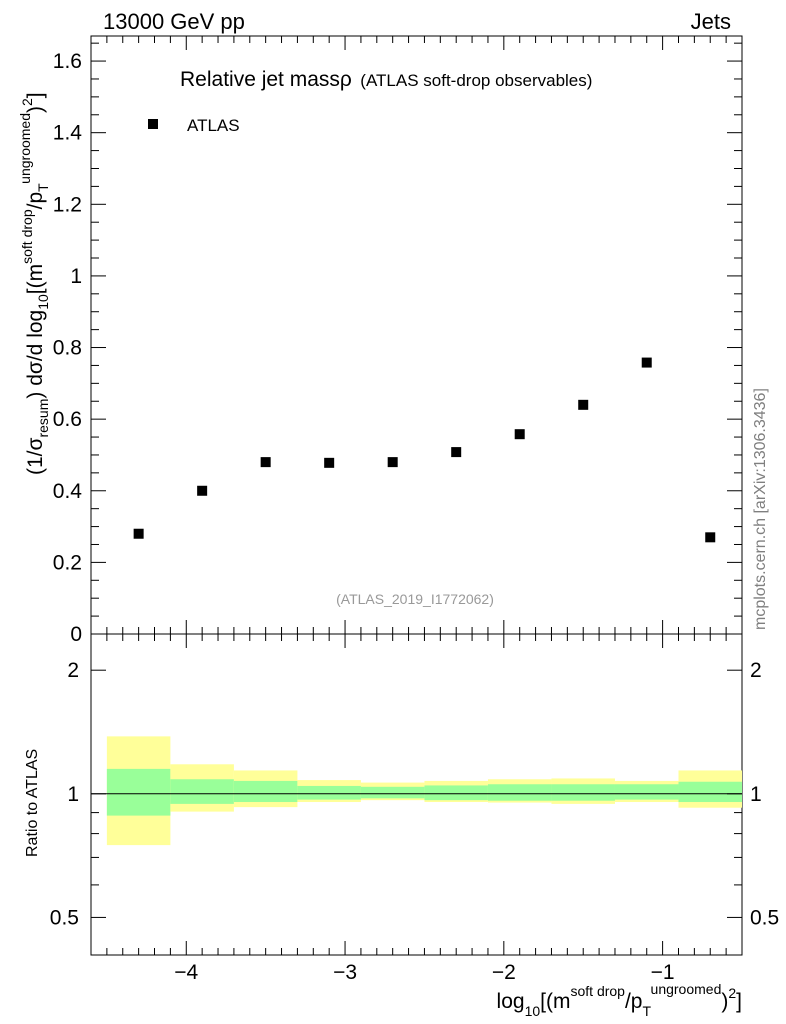 The image size is (786, 1024). What do you see at coordinates (213, 125) in the screenshot?
I see `legend-label: ATLAS` at bounding box center [213, 125].